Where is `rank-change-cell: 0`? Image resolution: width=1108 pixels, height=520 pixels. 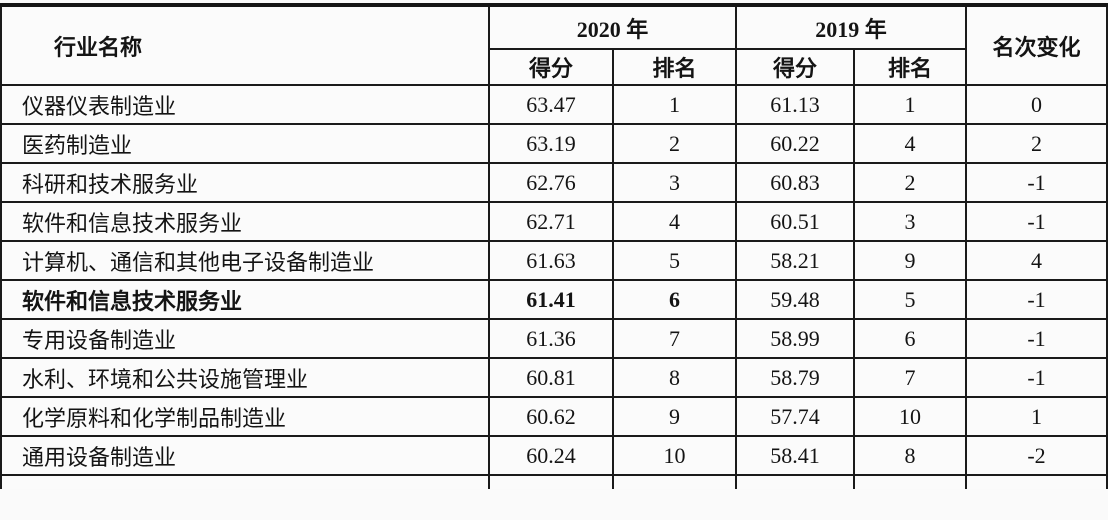
rank-change-cell: 0 is located at coordinates (1036, 104).